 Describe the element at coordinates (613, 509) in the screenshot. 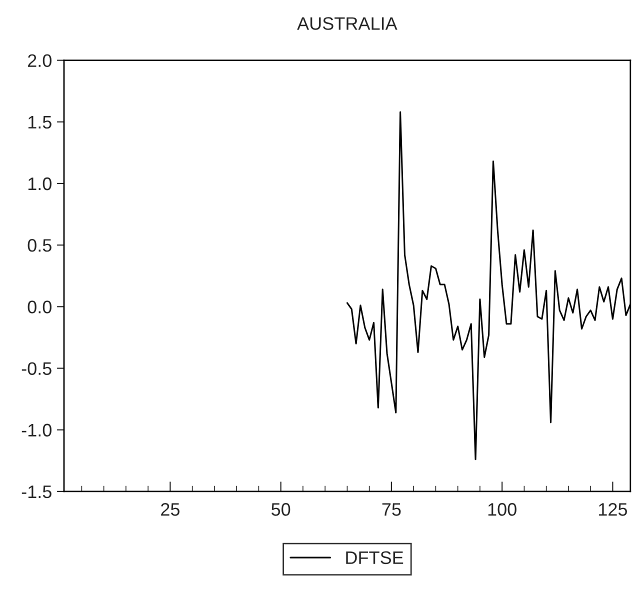

I see `x-tick-label: 125` at that location.